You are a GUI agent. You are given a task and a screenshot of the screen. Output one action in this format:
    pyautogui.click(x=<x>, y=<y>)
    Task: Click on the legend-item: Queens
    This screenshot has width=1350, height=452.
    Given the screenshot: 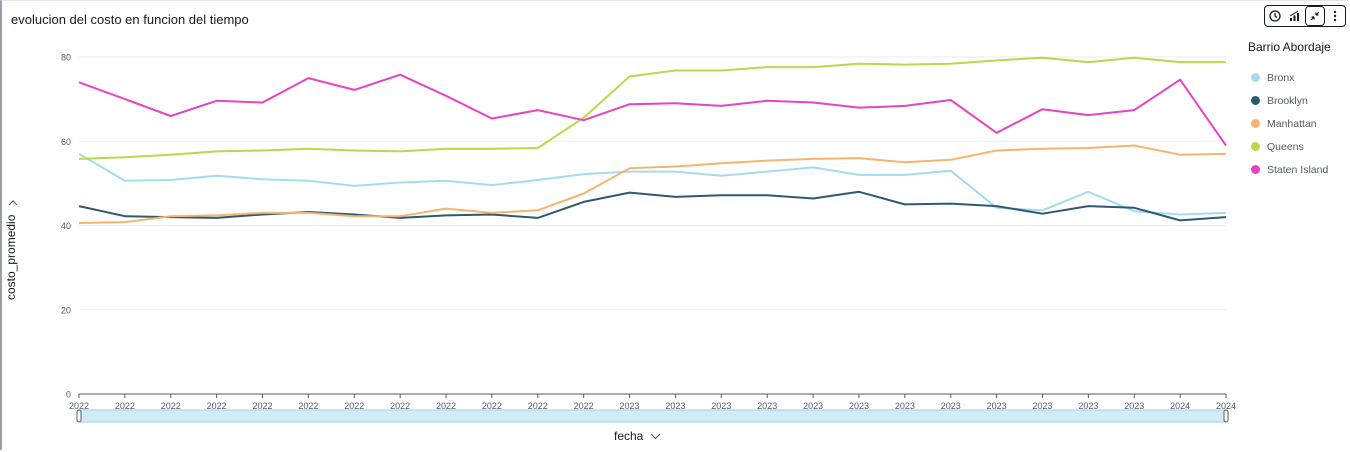 What is the action you would take?
    pyautogui.click(x=1289, y=146)
    